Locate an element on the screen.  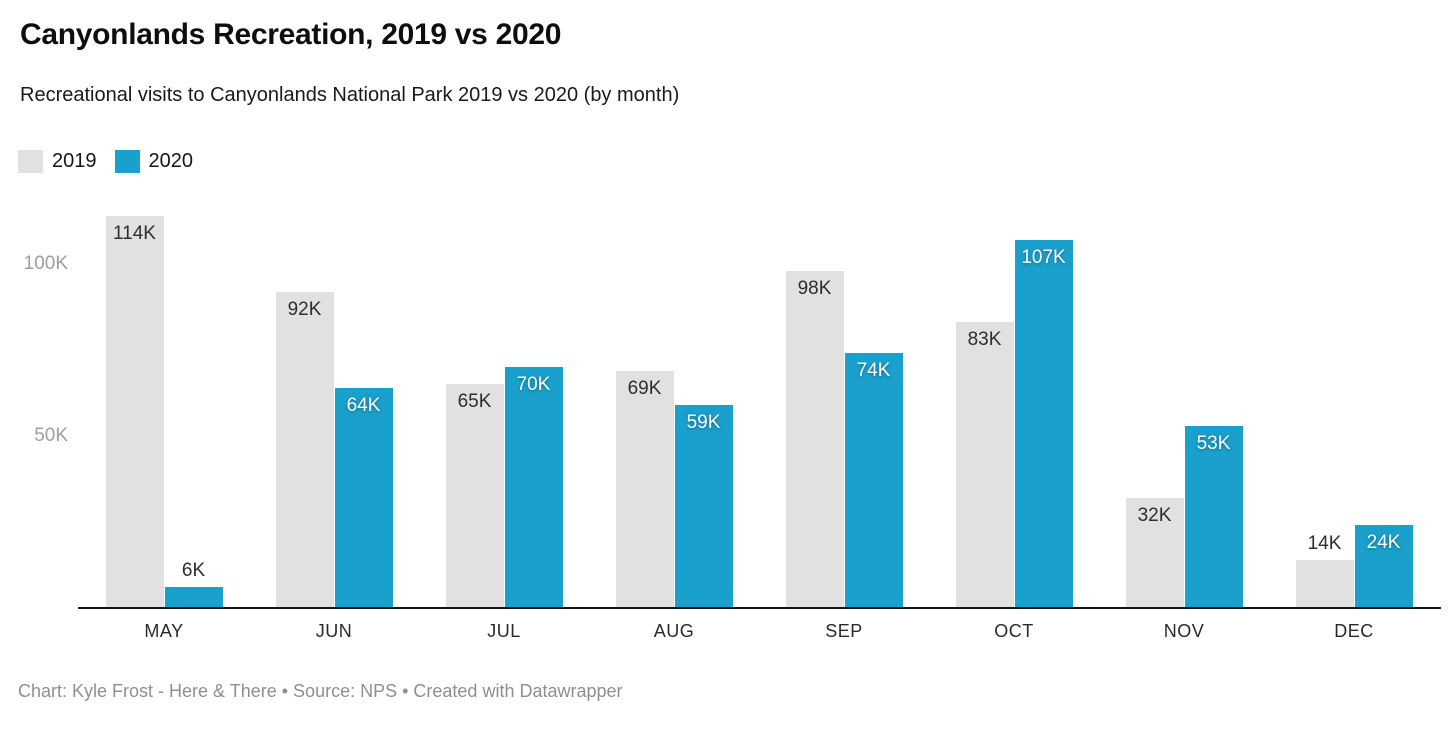
legend-label: 2019 is located at coordinates (74, 161).